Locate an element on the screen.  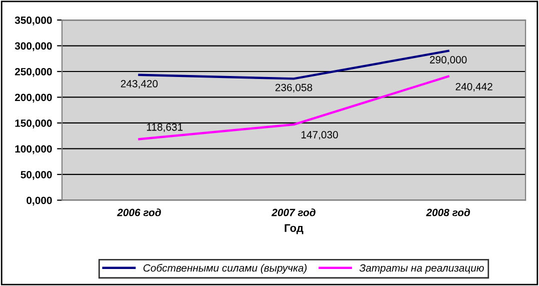
data-label: 147,030 is located at coordinates (319, 135).